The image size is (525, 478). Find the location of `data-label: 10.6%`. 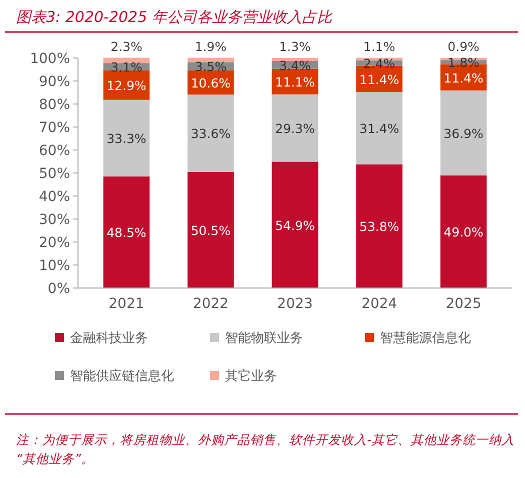

data-label: 10.6% is located at coordinates (210, 82).